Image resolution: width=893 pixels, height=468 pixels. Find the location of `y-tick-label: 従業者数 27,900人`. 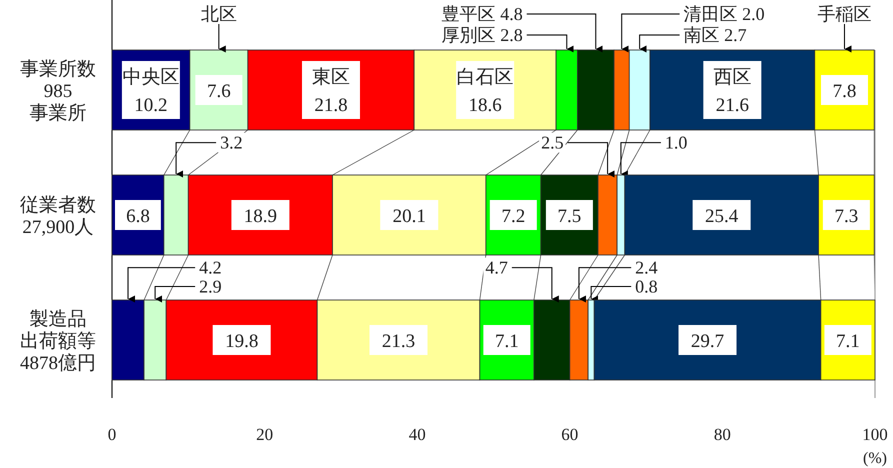

y-tick-label: 従業者数 27,900人 is located at coordinates (58, 216).